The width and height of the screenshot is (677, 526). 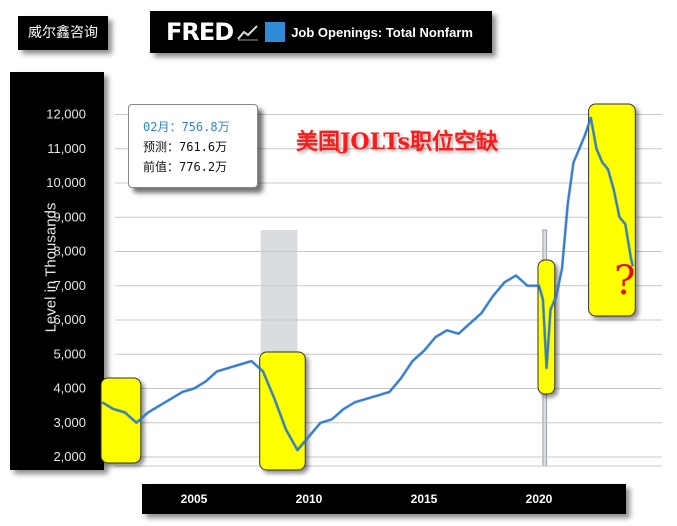 What do you see at coordinates (69, 422) in the screenshot?
I see `y-tick-label: 3,000` at bounding box center [69, 422].